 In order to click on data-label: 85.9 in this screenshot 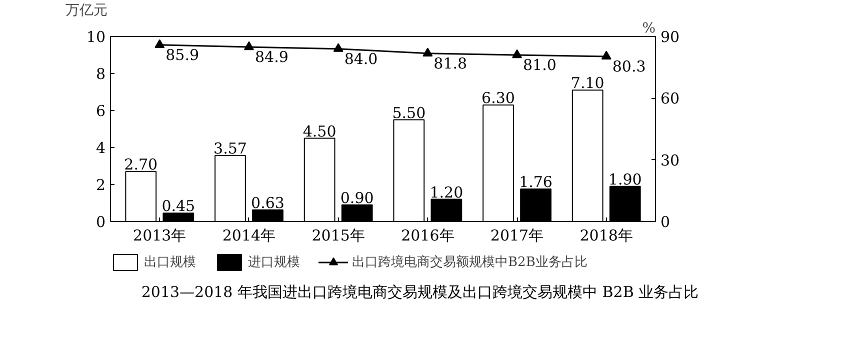, I will do `click(183, 55)`.